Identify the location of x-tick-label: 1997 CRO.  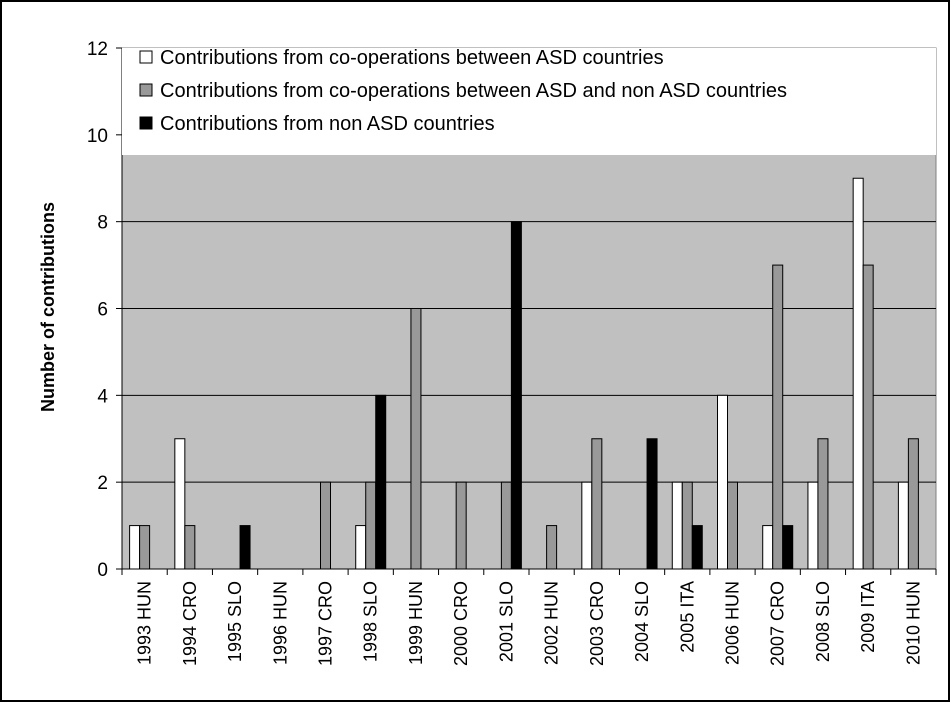
(326, 623).